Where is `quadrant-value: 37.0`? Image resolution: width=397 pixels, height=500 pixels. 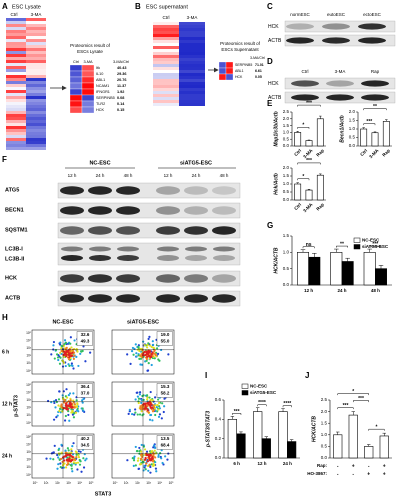
quadrant-value: 37.0 is located at coordinates (85, 393).